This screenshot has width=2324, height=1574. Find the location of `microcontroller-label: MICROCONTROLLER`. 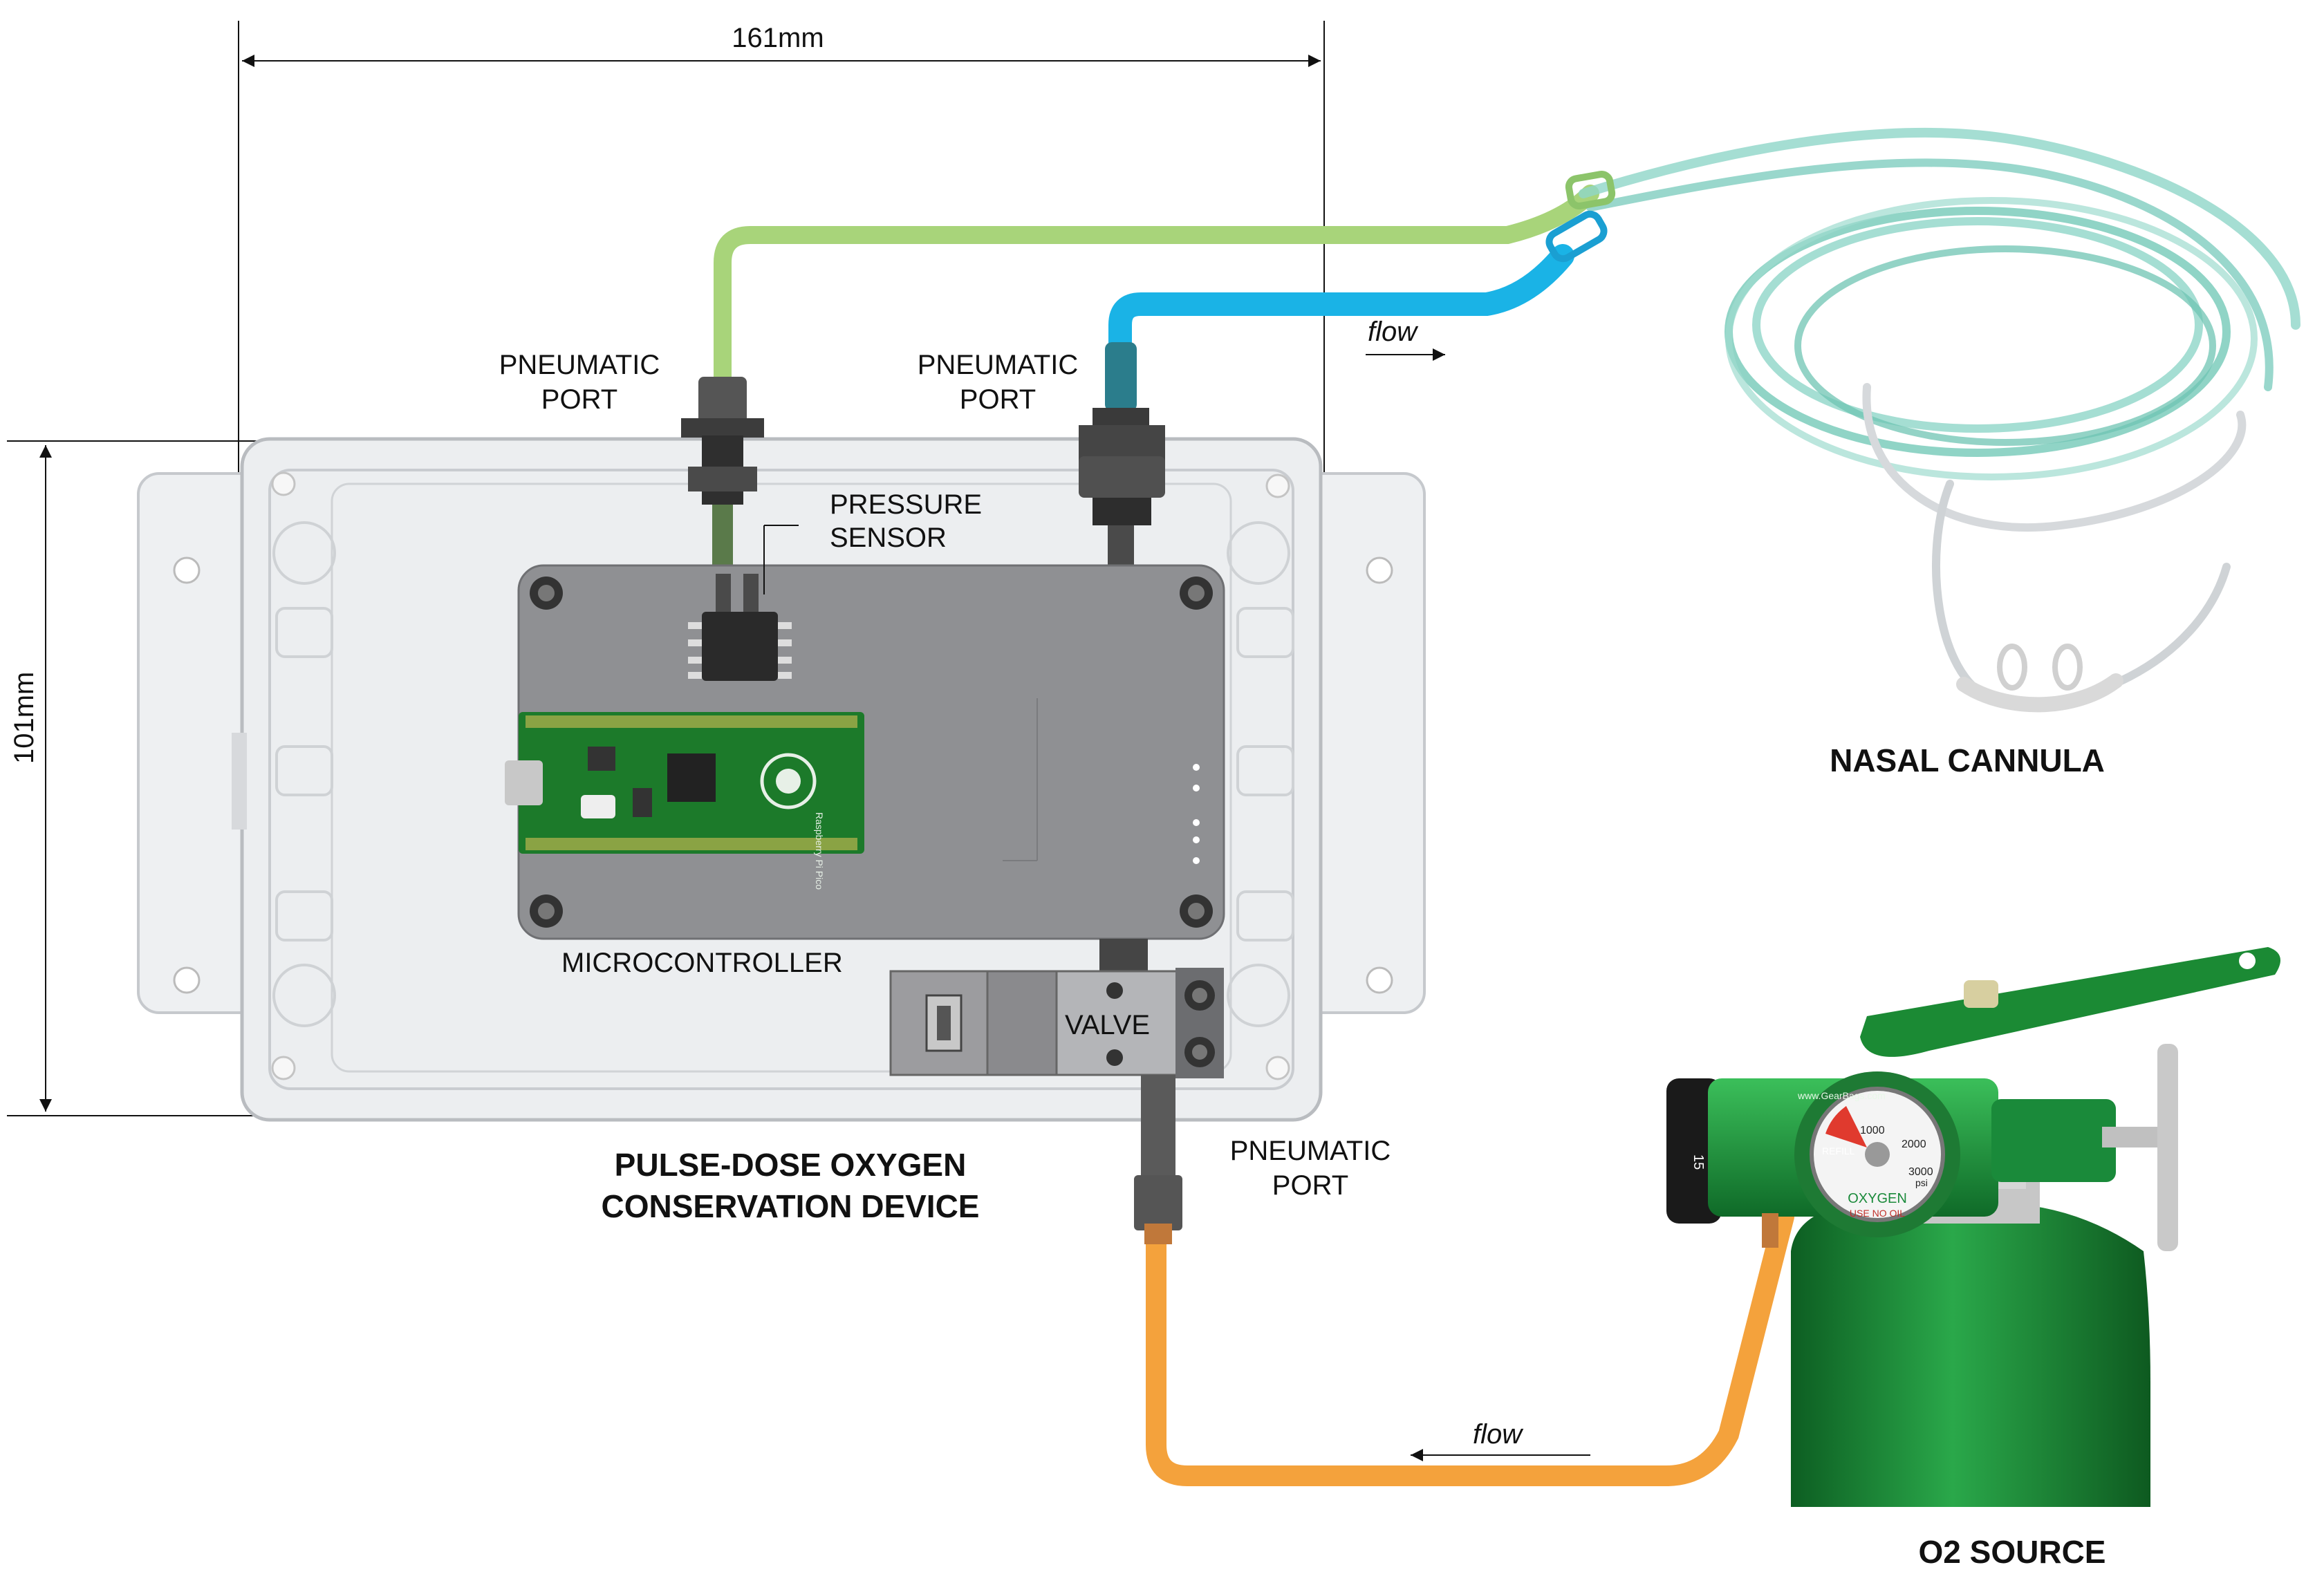

microcontroller-label: MICROCONTROLLER is located at coordinates (702, 963).